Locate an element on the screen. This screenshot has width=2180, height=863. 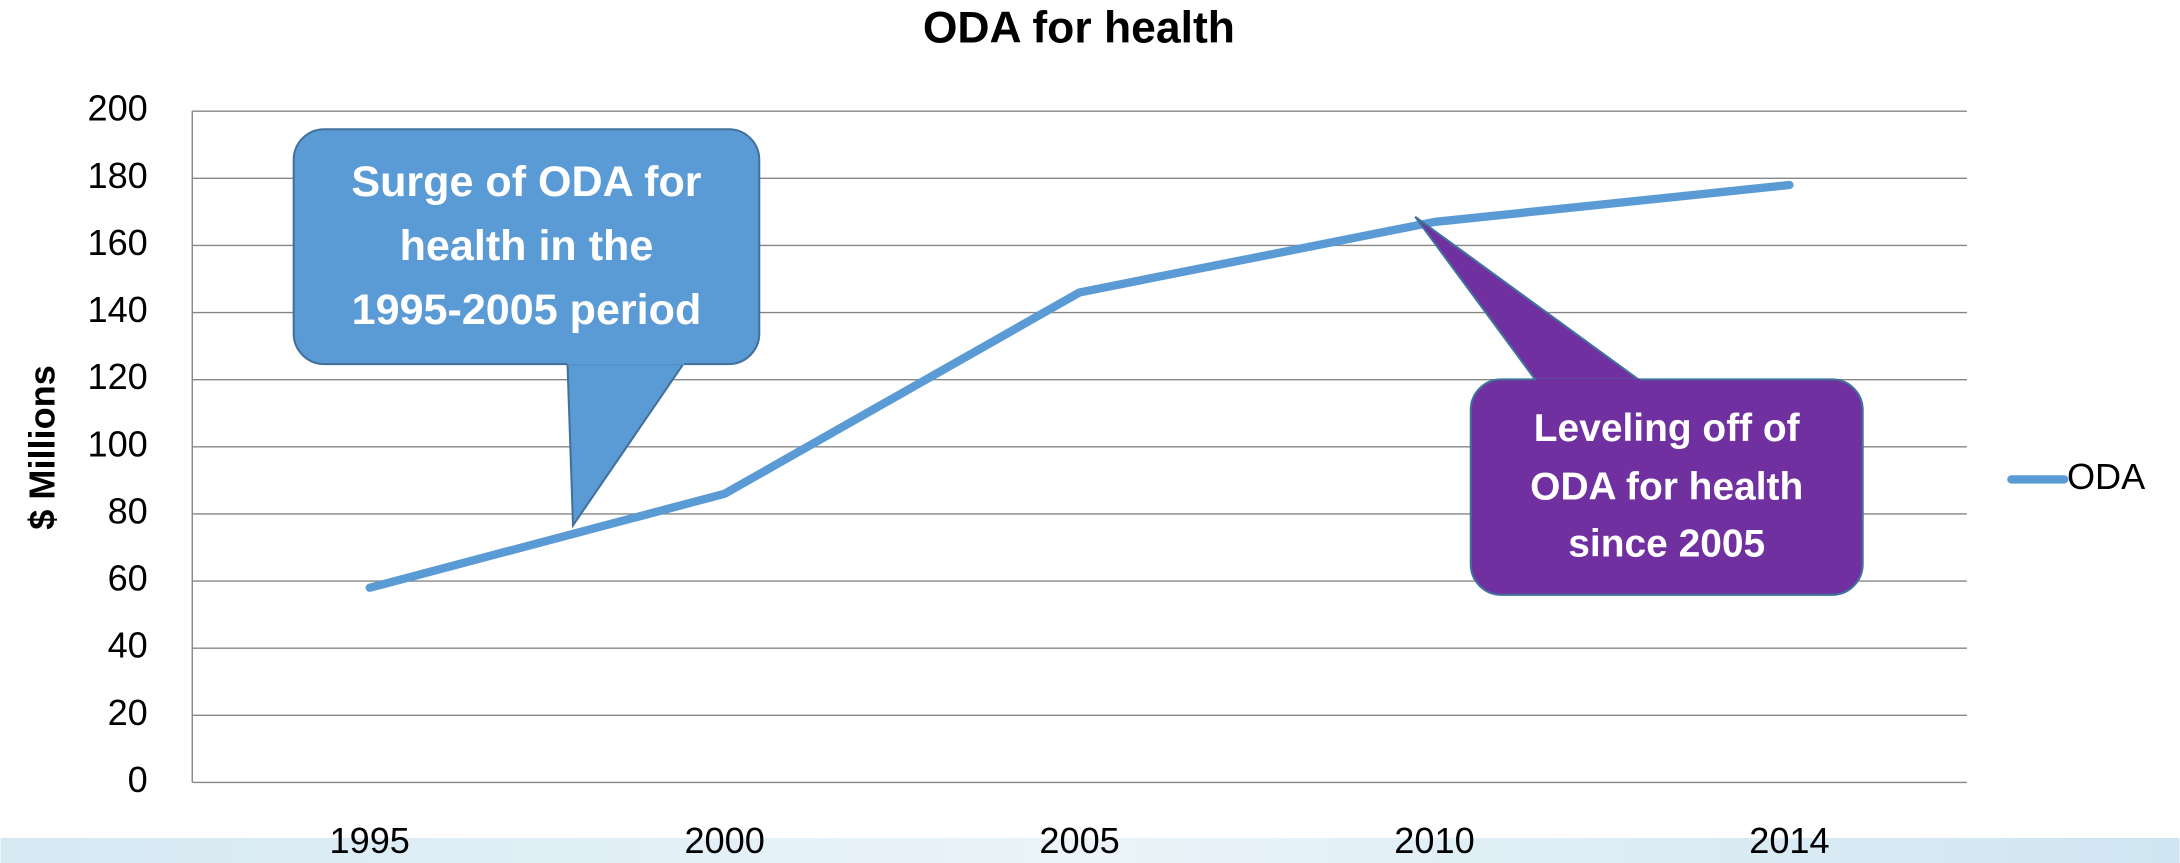
x-tick-label: 2000 is located at coordinates (724, 840).